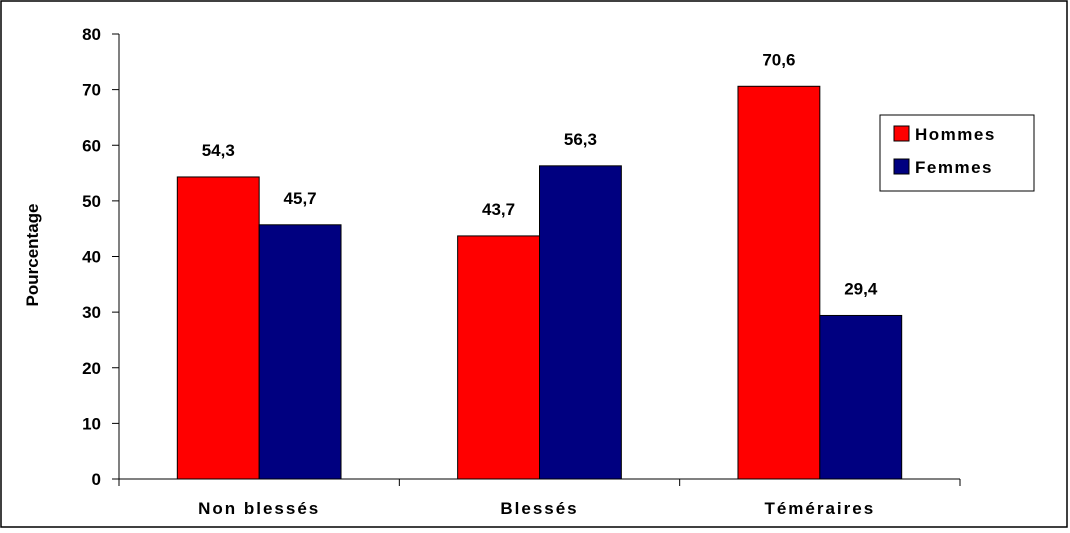 The width and height of the screenshot is (1070, 533). I want to click on x-category-label: Téméraires, so click(819, 508).